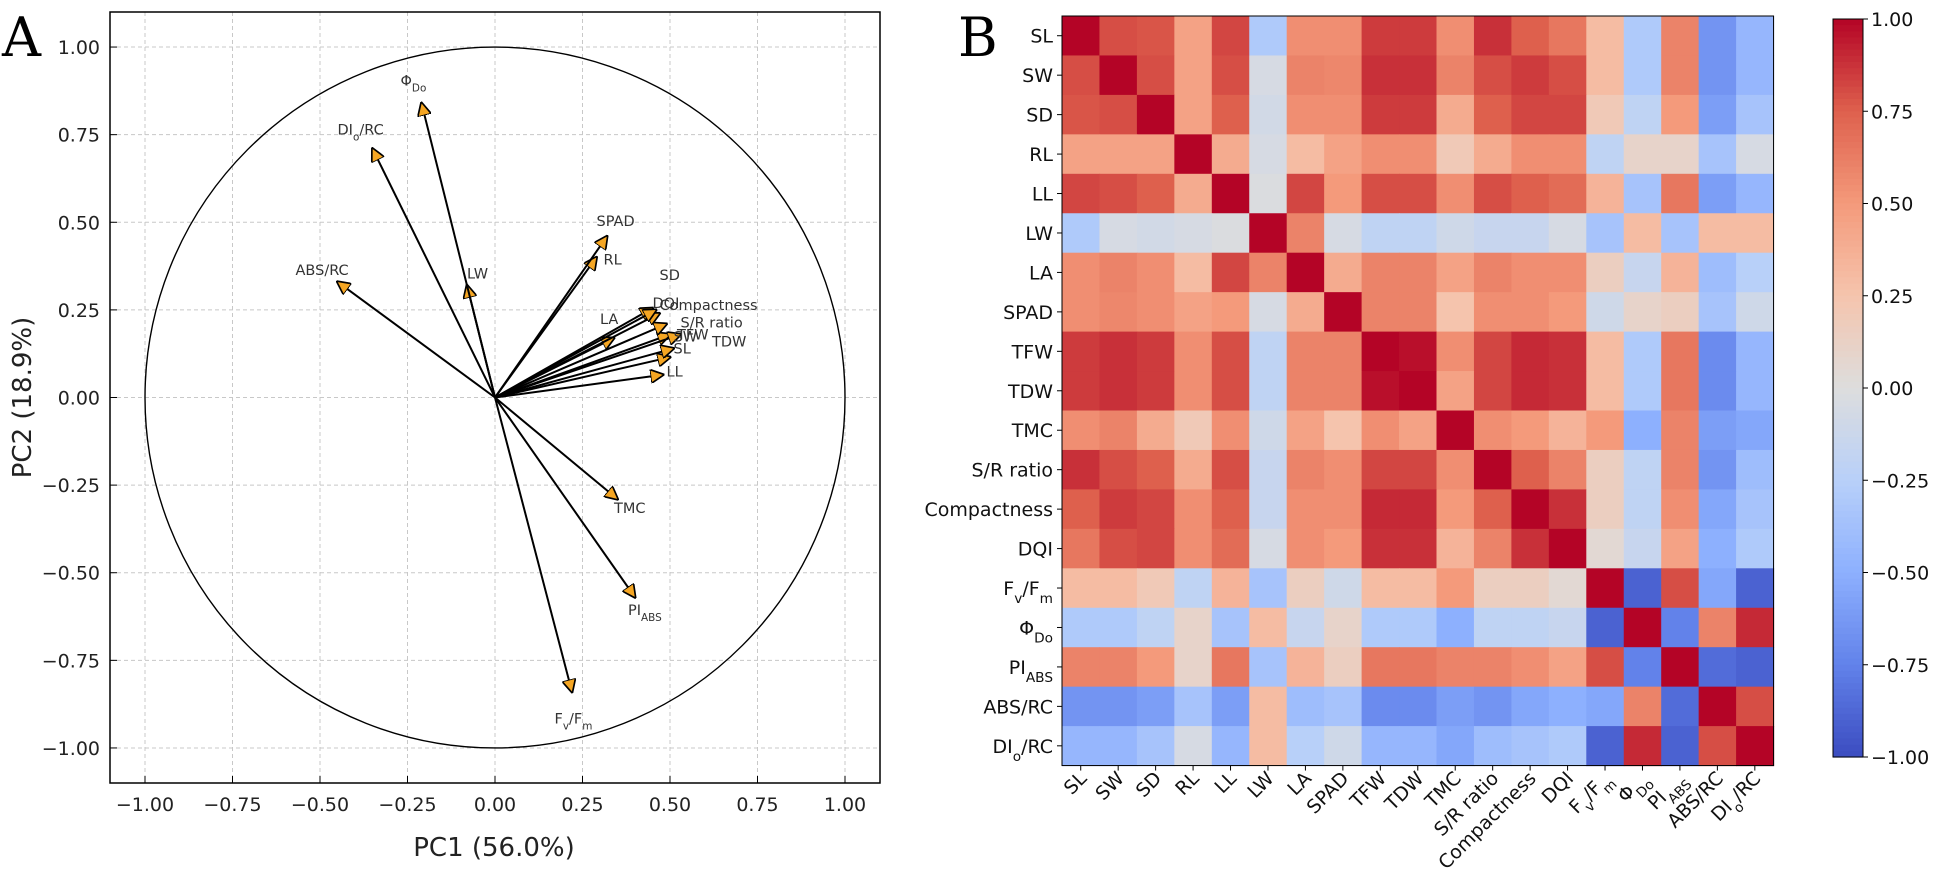 The image size is (1944, 872). I want to click on y-tick-label: 0.50, so click(79, 223).